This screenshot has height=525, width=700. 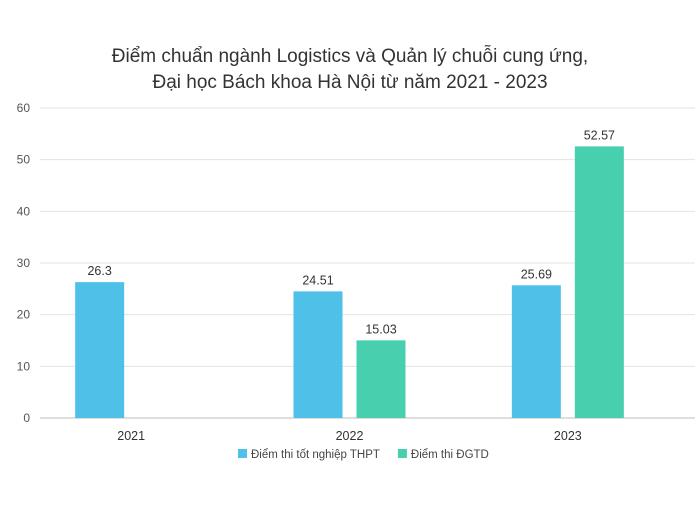 What do you see at coordinates (450, 455) in the screenshot?
I see `legend-label-series-2: Điểm thi ĐGTD` at bounding box center [450, 455].